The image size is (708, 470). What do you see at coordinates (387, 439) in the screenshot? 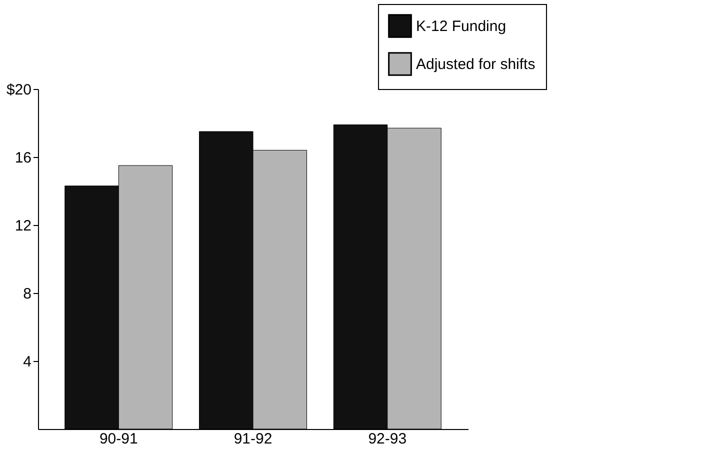
I see `x-tick-label: 92-93` at bounding box center [387, 439].